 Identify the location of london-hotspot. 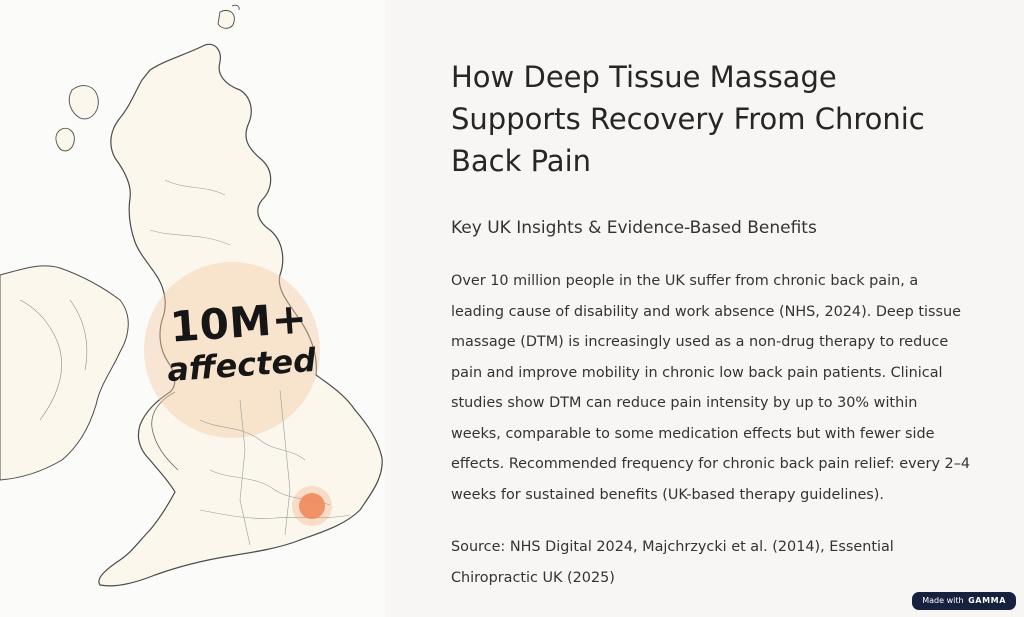
(312, 506).